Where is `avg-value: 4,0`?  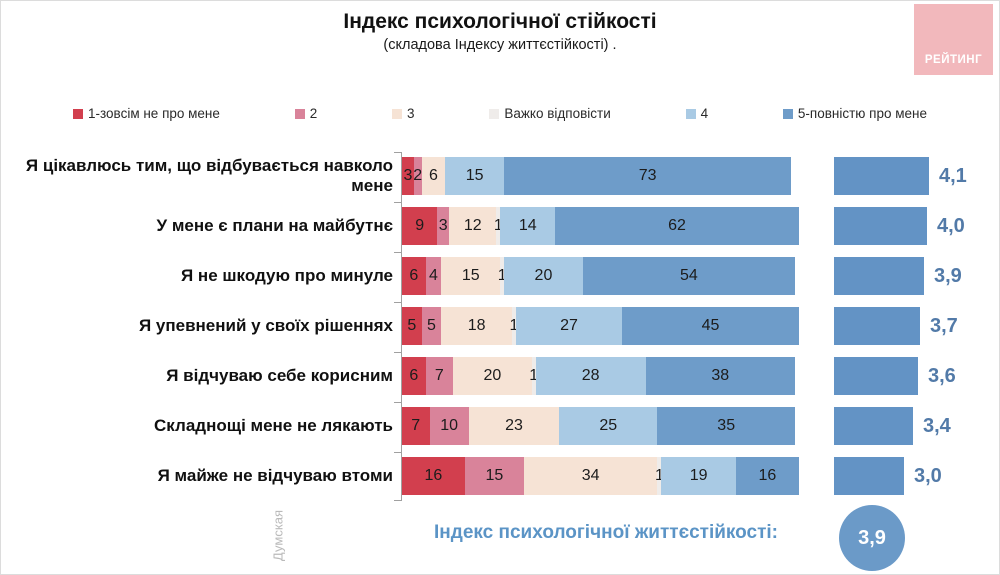
avg-value: 4,0 is located at coordinates (951, 225).